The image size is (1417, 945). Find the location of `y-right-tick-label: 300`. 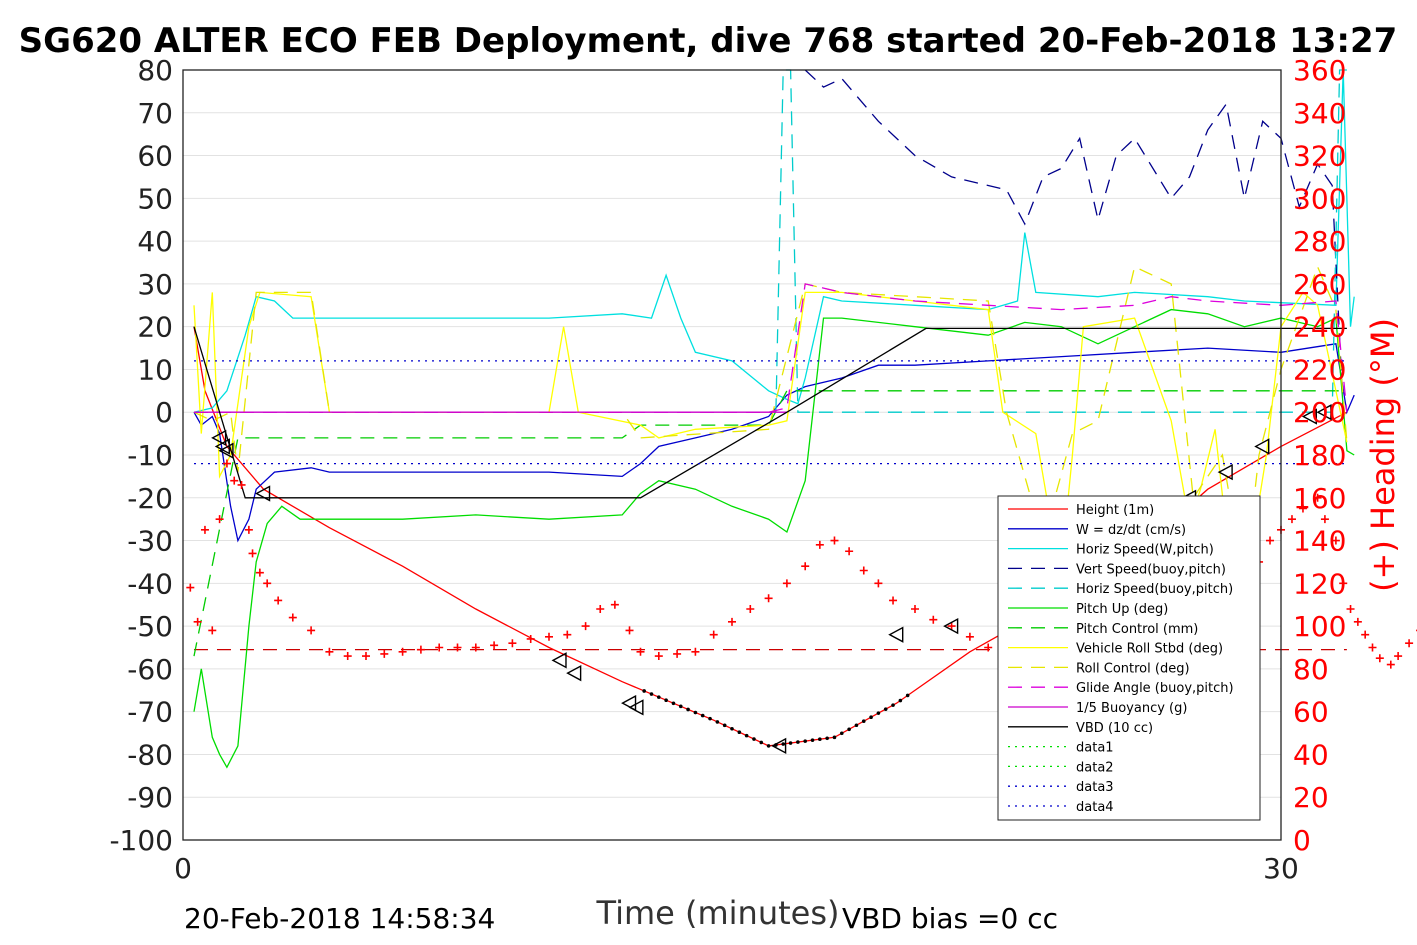

y-right-tick-label: 300 is located at coordinates (1319, 198).